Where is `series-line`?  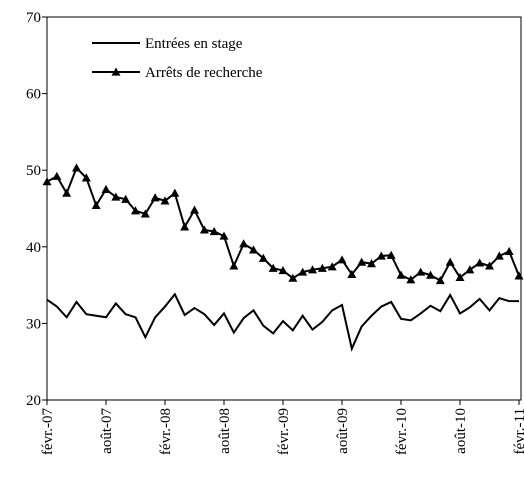
series-line is located at coordinates (282, 322).